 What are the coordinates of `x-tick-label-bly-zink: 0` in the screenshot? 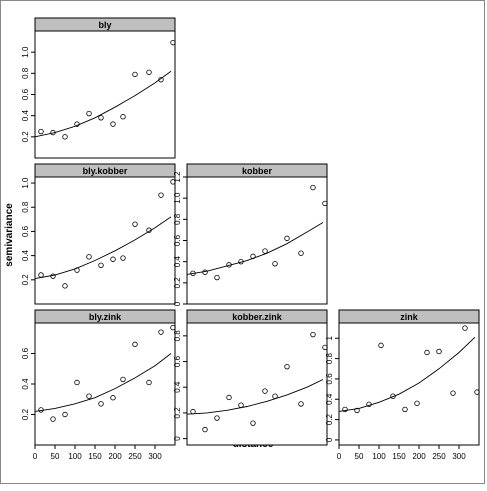 It's located at (35, 456).